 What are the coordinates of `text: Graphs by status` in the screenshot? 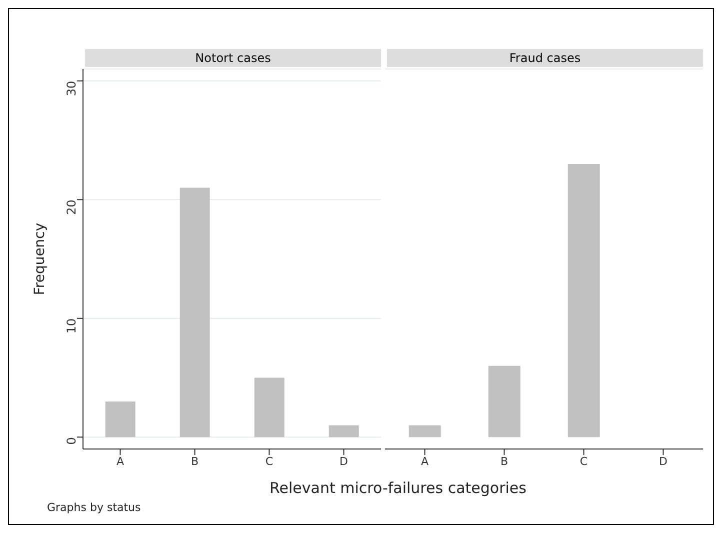 It's located at (94, 507).